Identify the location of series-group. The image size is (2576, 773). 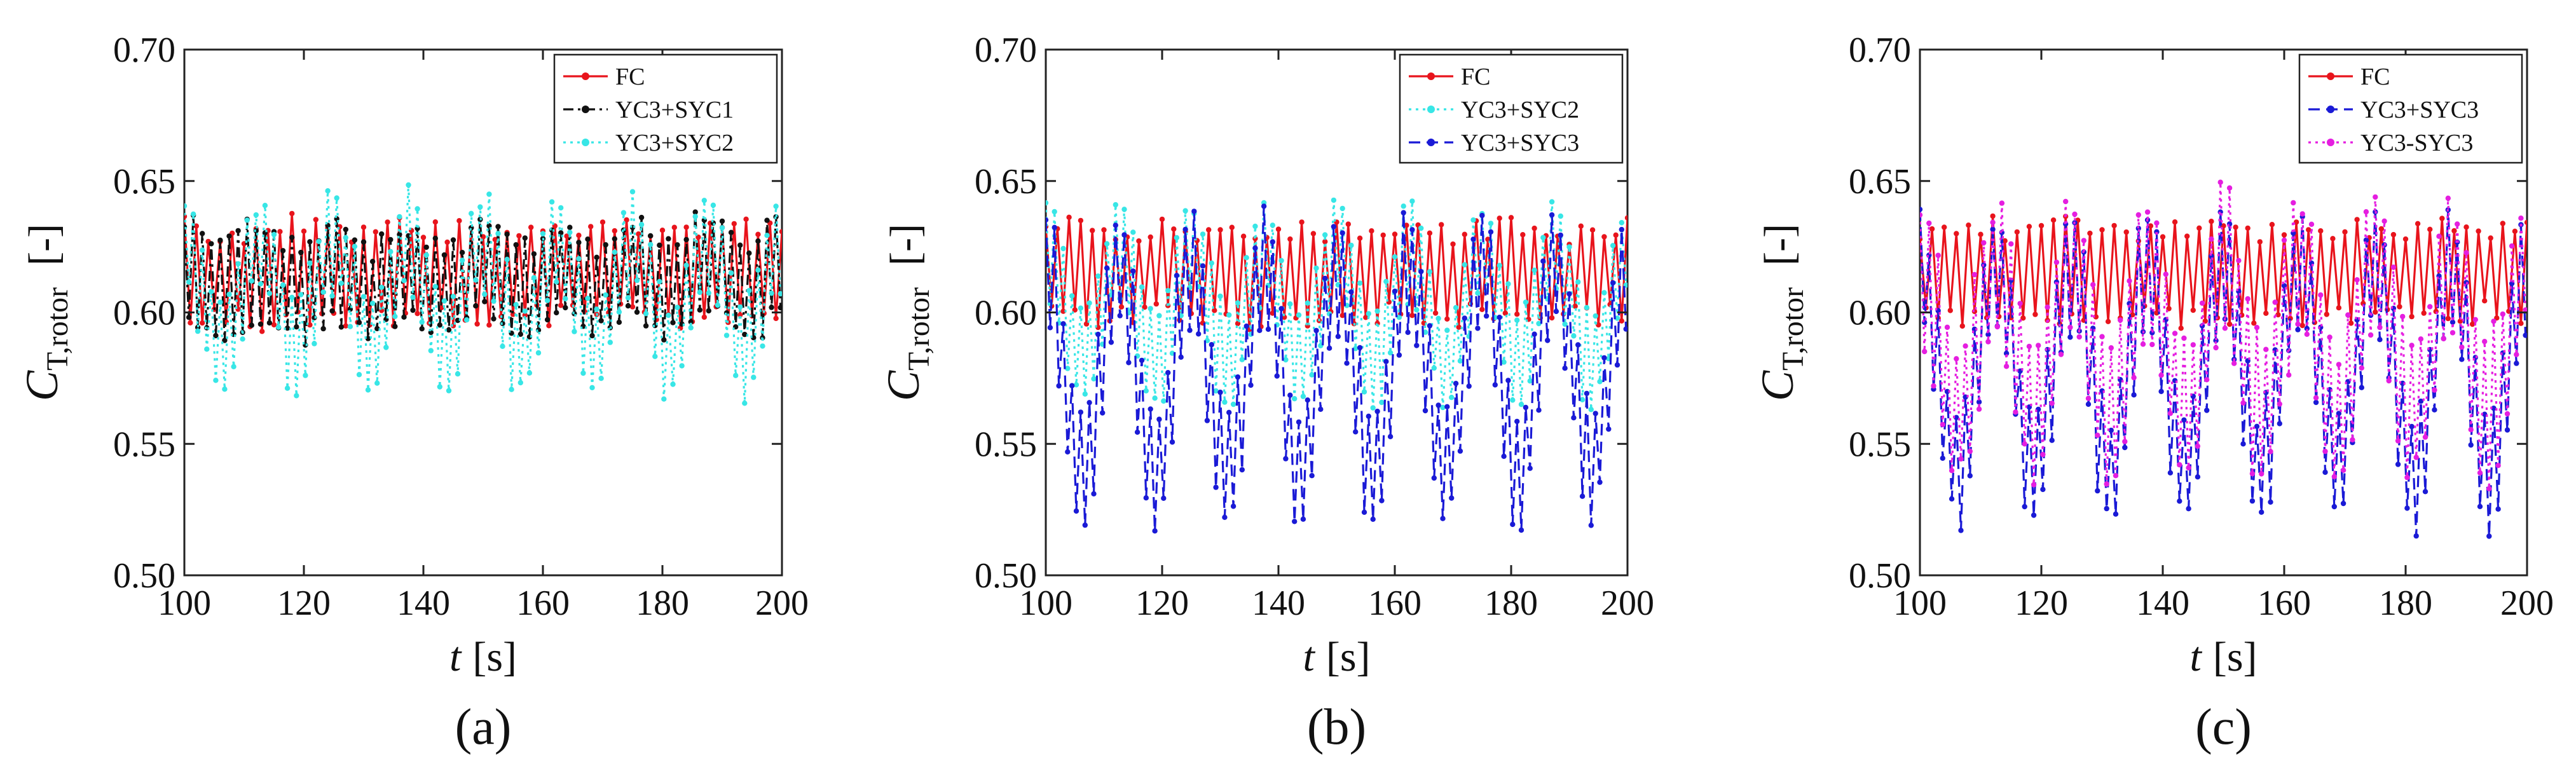
(483, 294).